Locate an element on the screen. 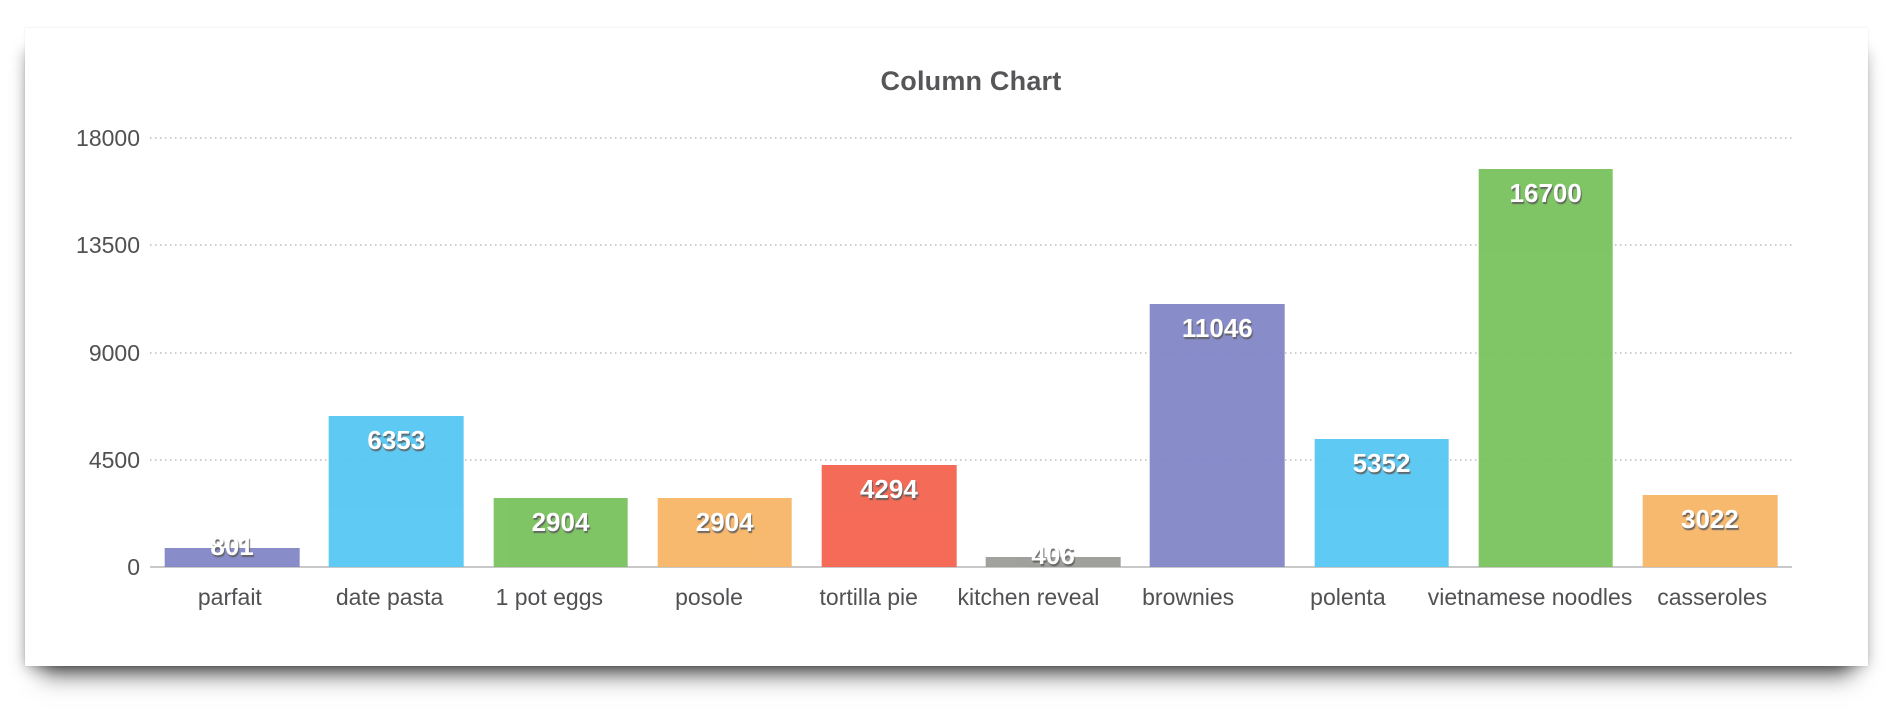 This screenshot has width=1900, height=716. y-tick-label-4500: 4500 is located at coordinates (114, 459).